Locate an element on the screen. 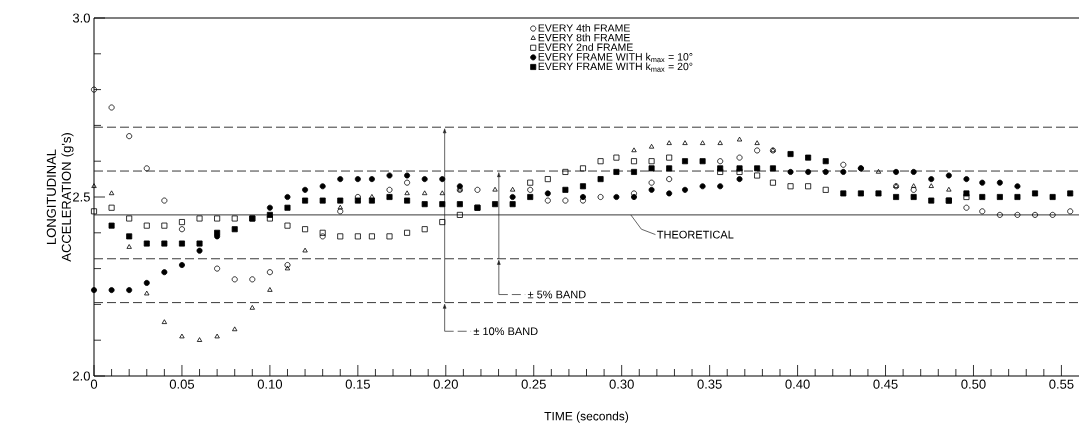  y-tick-label: 2.5 is located at coordinates (81, 197).